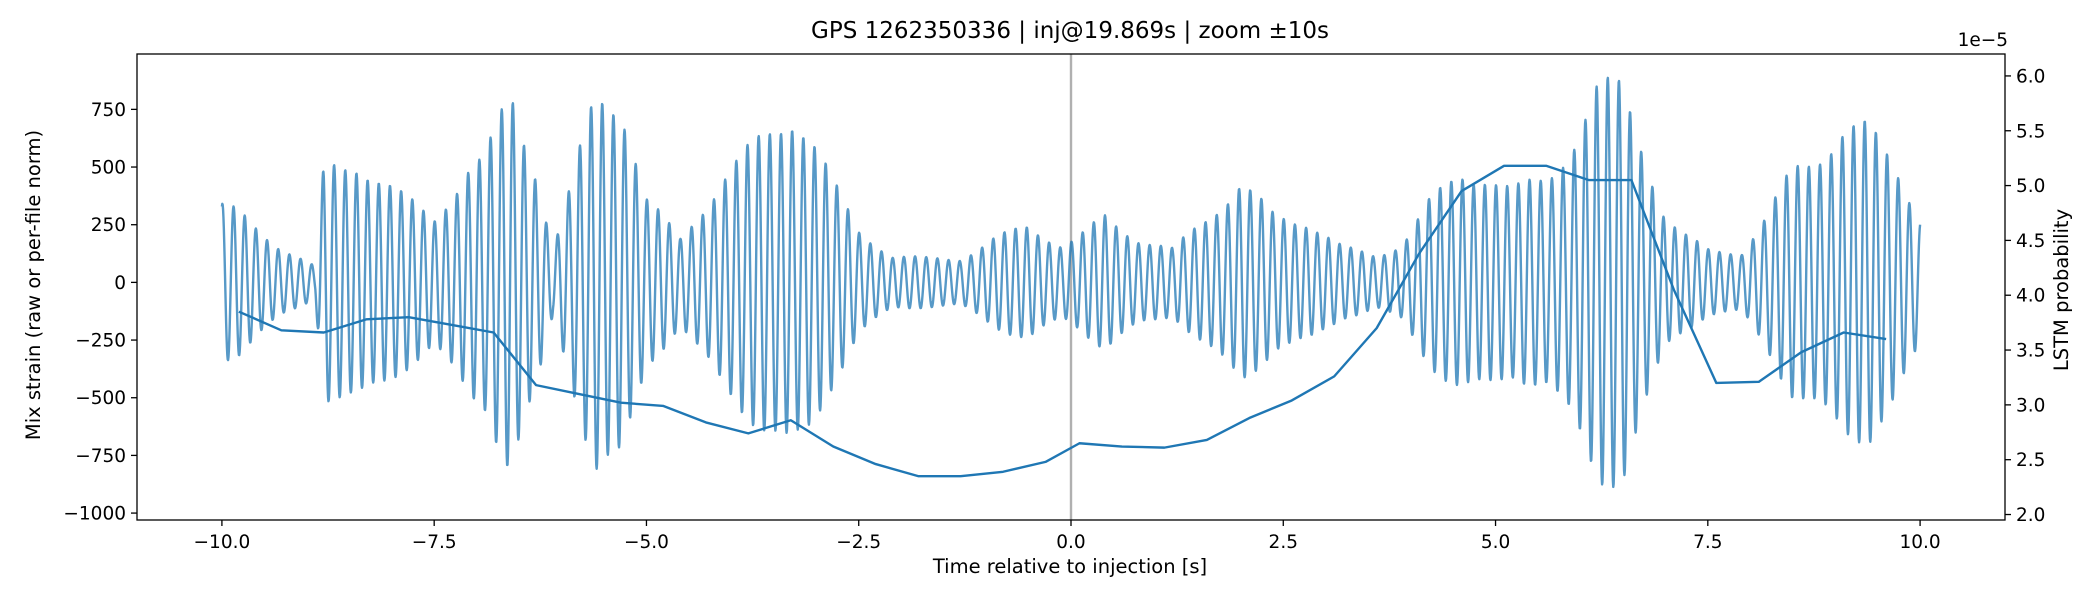 This screenshot has height=600, width=2100. What do you see at coordinates (100, 398) in the screenshot?
I see `left-y-tick-label: −500` at bounding box center [100, 398].